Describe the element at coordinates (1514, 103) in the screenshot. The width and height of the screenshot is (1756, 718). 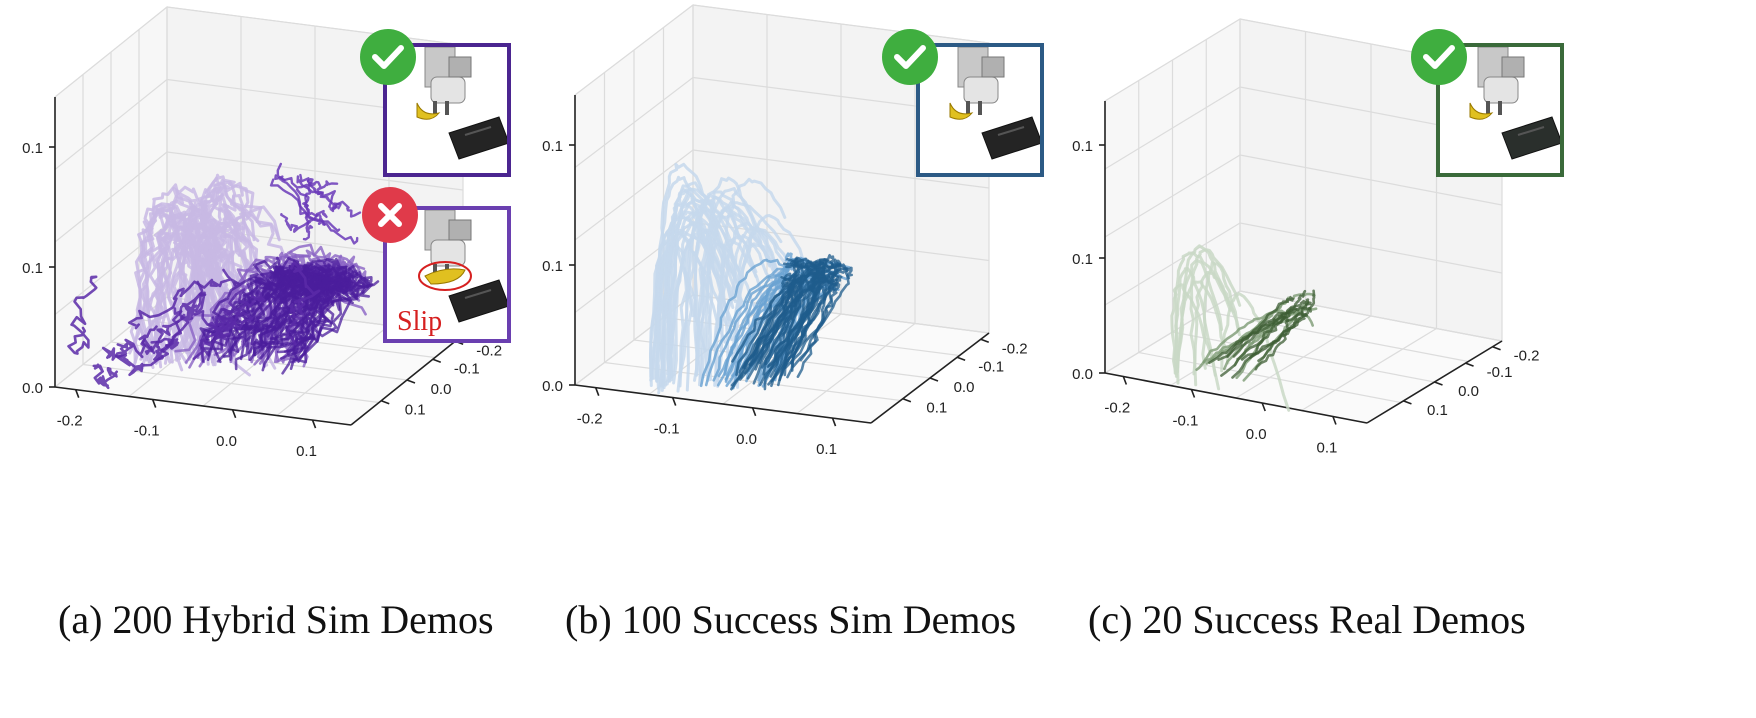
I see `robot-gripper-real-image` at that location.